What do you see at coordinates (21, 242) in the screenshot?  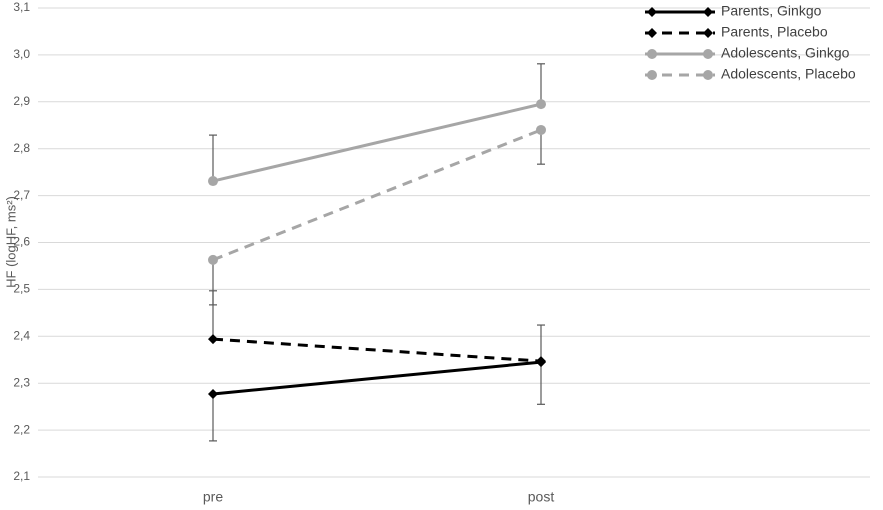 I see `y-tick-label: 2,6` at bounding box center [21, 242].